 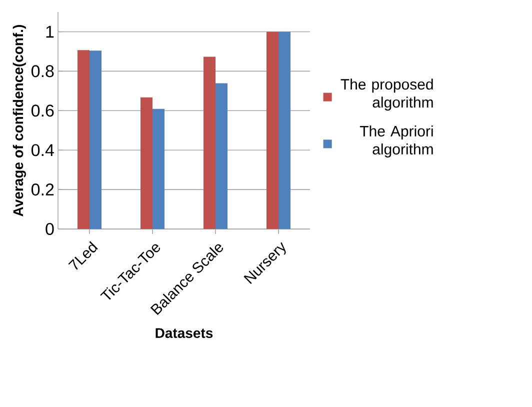 What do you see at coordinates (42, 110) in the screenshot?
I see `y-tick-label: 0.6` at bounding box center [42, 110].